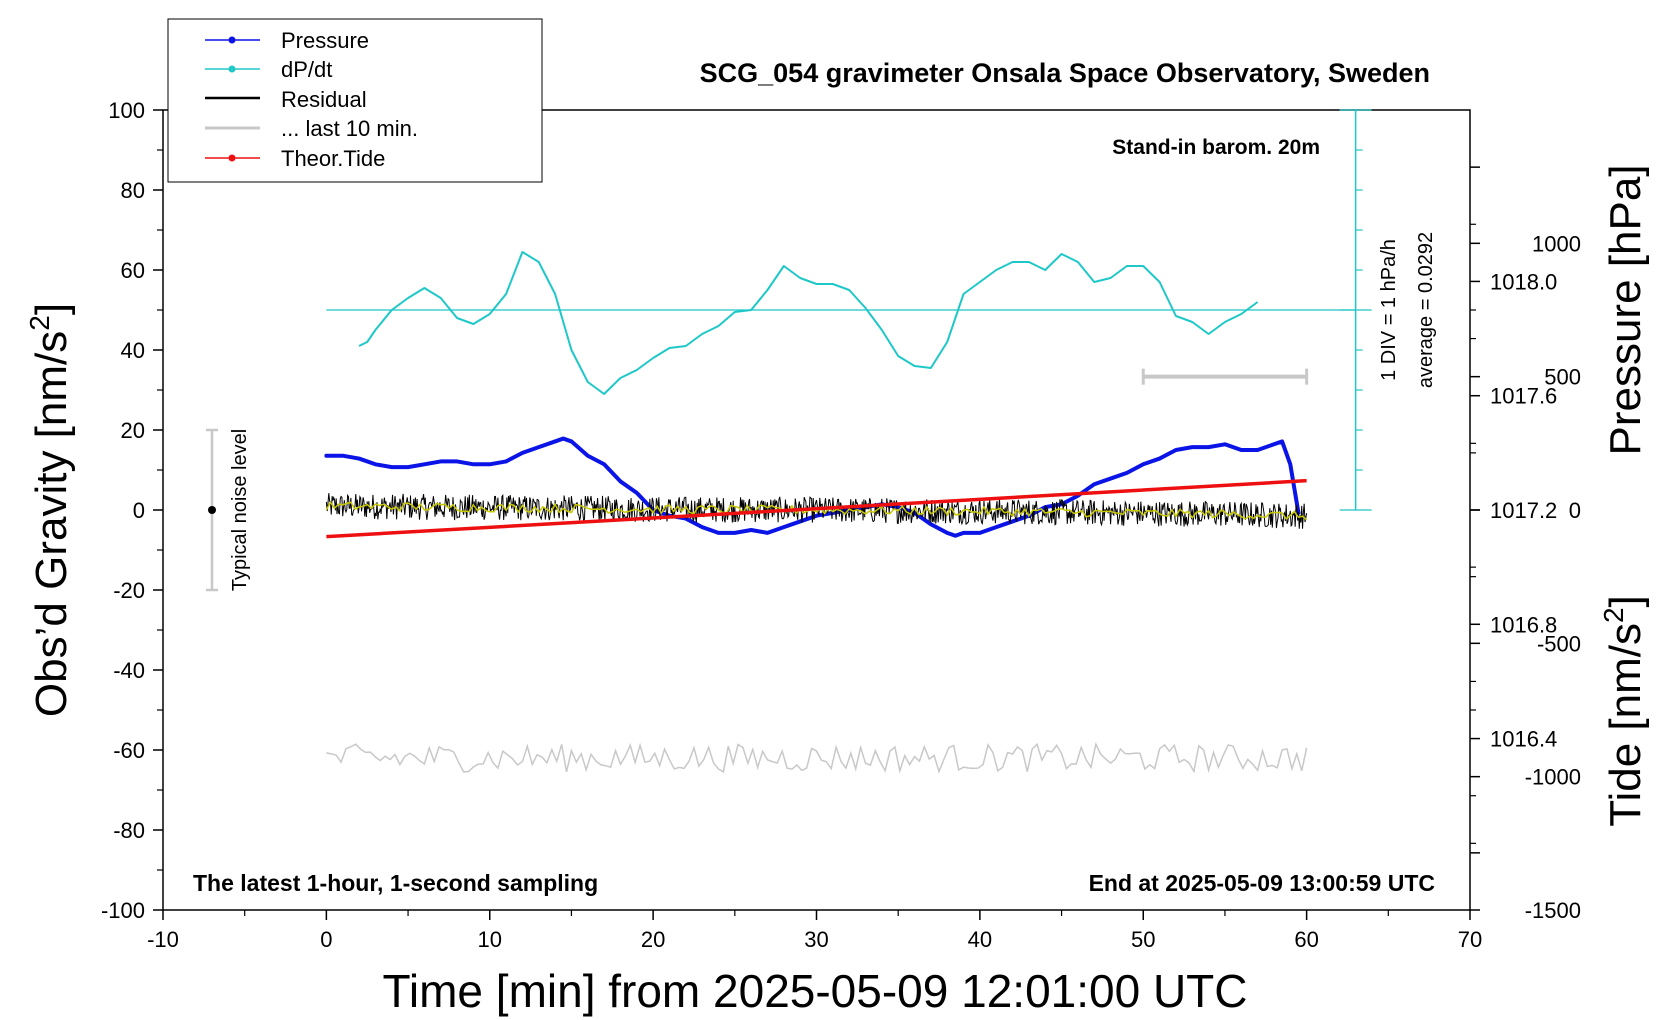  What do you see at coordinates (1523, 396) in the screenshot?
I see `y-pressure-tick-label: 1017.6` at bounding box center [1523, 396].